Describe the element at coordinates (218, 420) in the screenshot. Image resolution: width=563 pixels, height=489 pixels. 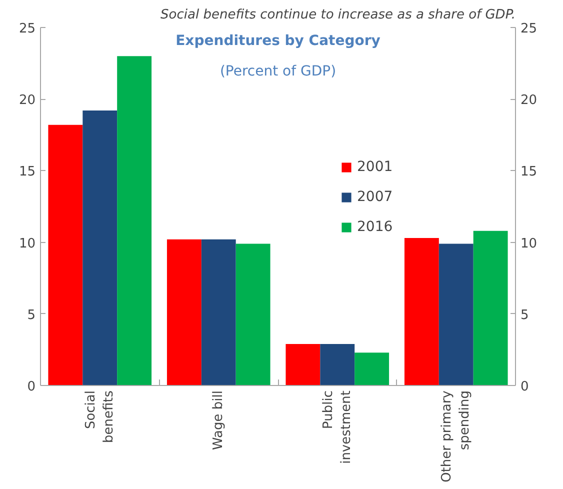
I see `x-tick-label: Wage bill` at that location.